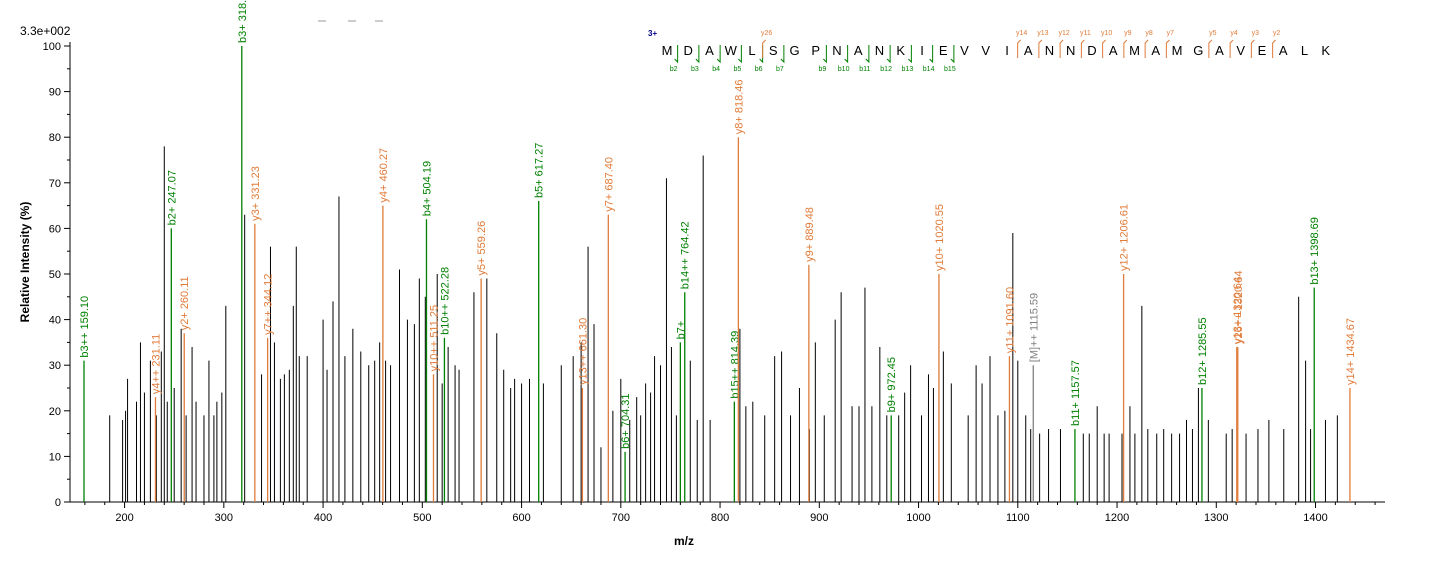  I want to click on b-ion-label: b4, so click(716, 69).